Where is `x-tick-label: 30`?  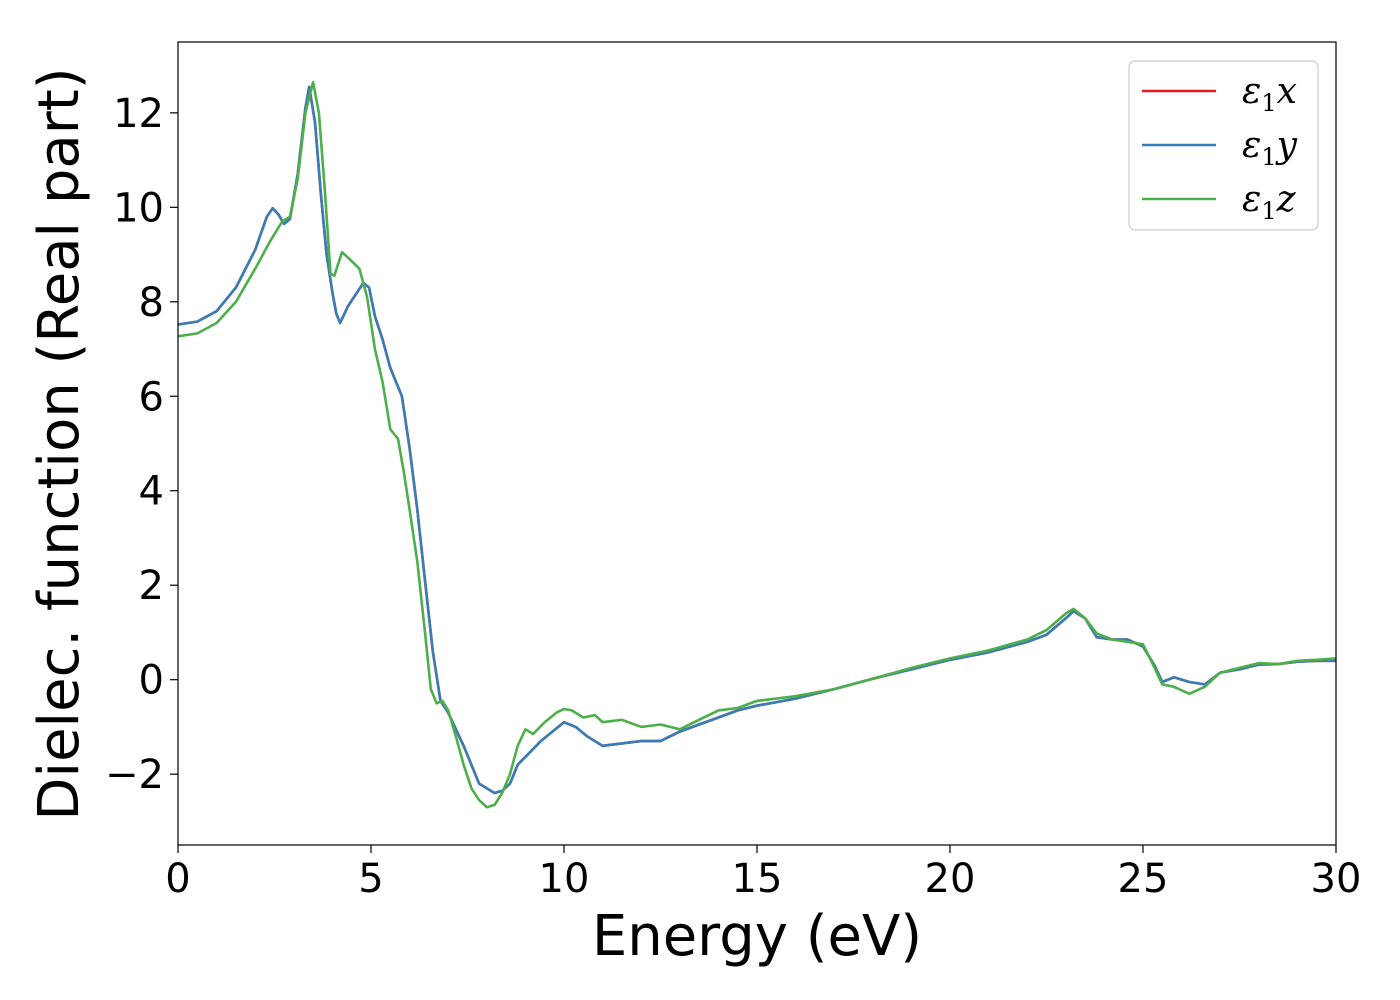
x-tick-label: 30 is located at coordinates (1336, 879).